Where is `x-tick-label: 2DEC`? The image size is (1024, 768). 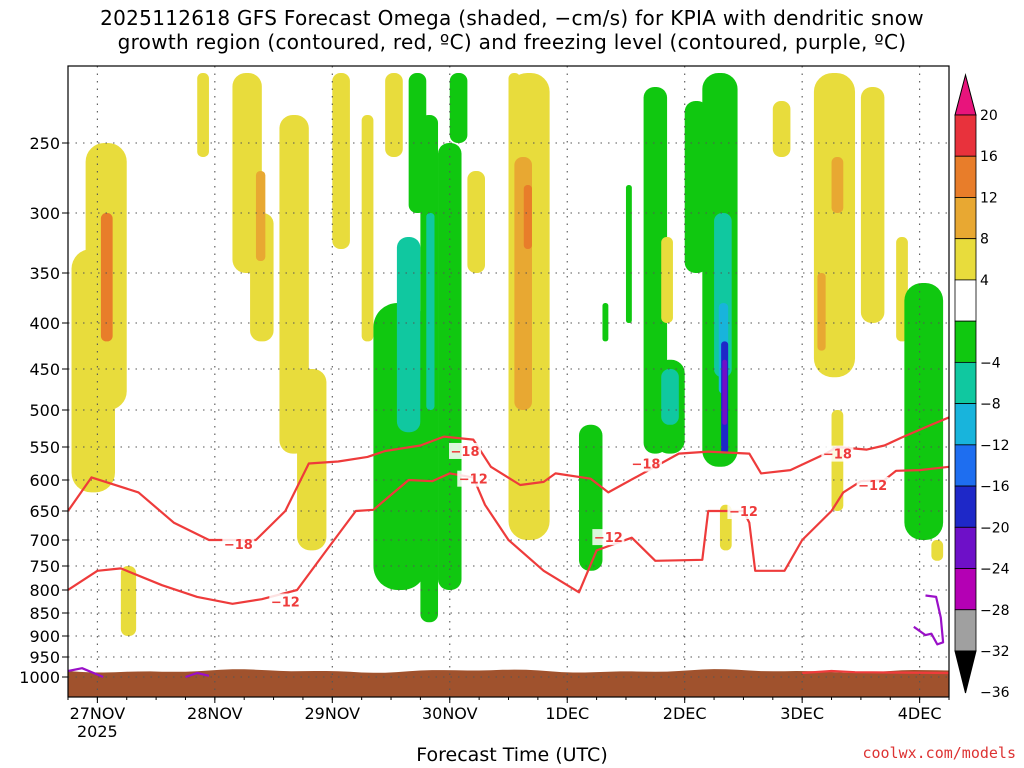
x-tick-label: 2DEC is located at coordinates (685, 713).